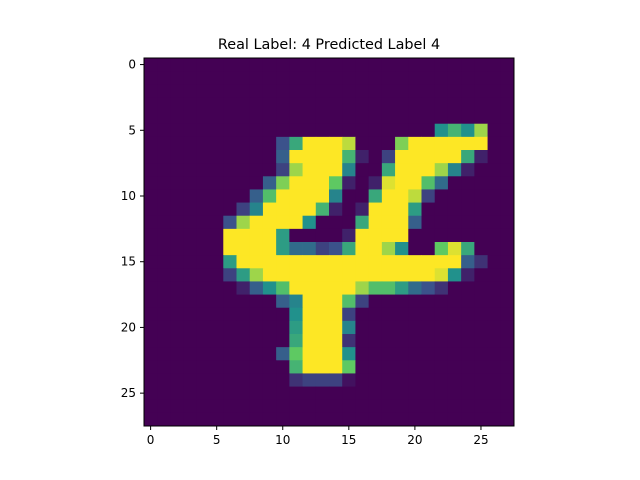 This screenshot has width=640, height=480. What do you see at coordinates (480, 440) in the screenshot?
I see `x-tick-label: 25` at bounding box center [480, 440].